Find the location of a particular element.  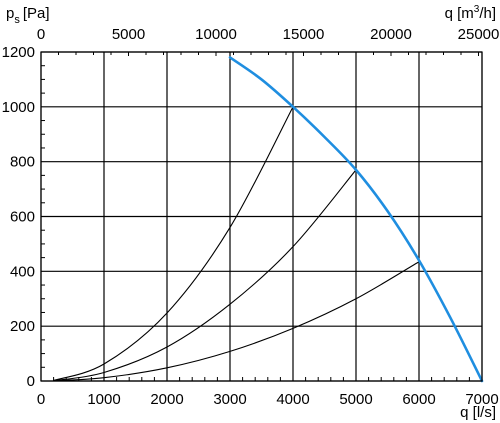

x2-tick-label: 0 is located at coordinates (41, 34).